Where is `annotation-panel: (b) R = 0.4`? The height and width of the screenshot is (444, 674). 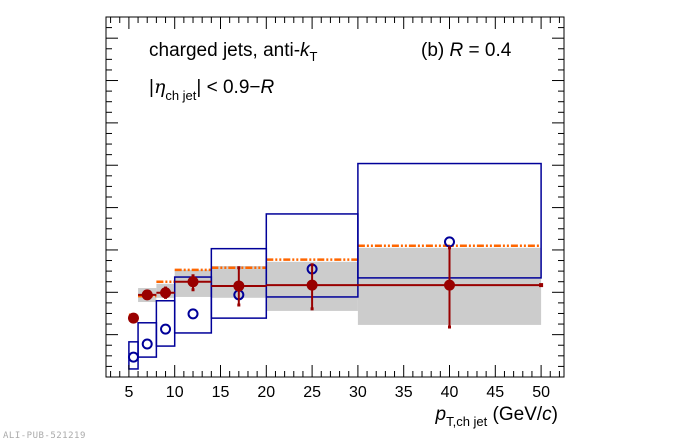 annotation-panel: (b) R = 0.4 is located at coordinates (466, 50).